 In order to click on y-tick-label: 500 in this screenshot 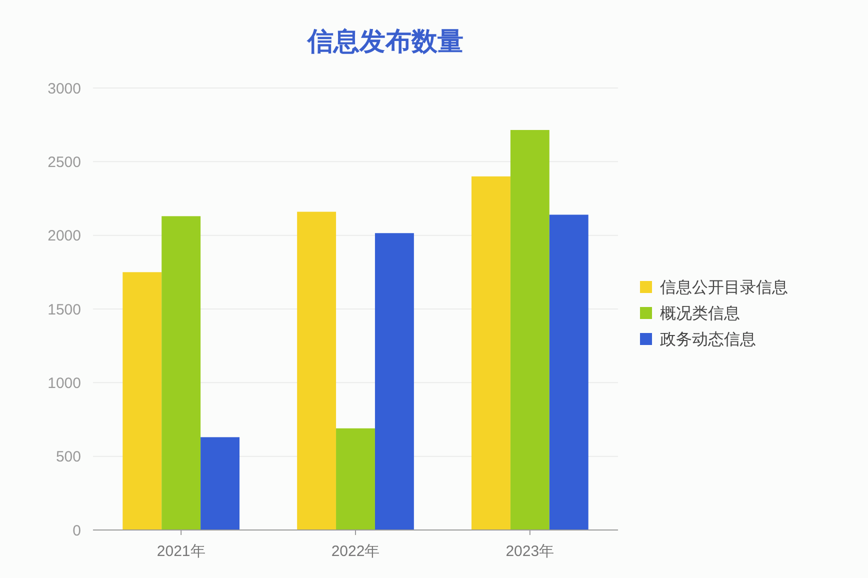, I will do `click(68, 457)`.